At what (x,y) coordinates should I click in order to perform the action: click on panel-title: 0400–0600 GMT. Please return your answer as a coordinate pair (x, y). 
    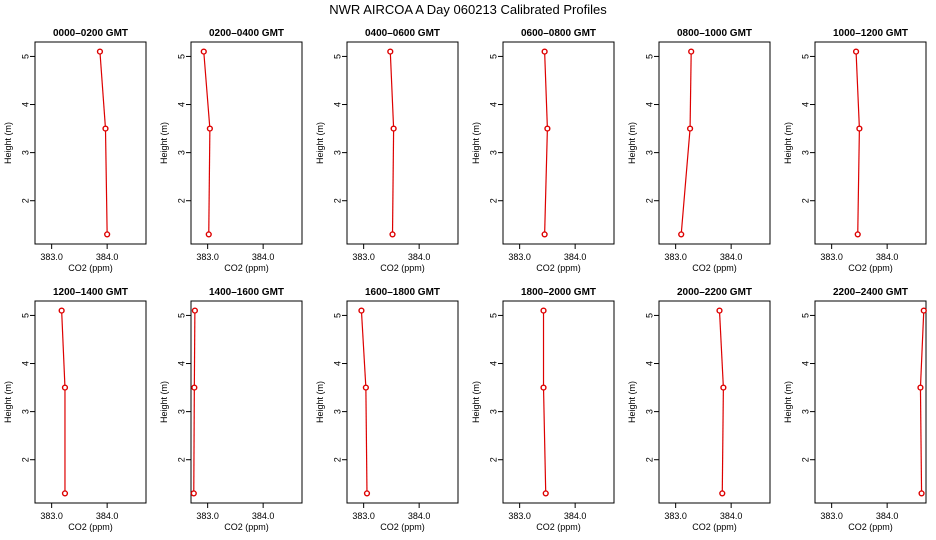
    Looking at the image, I should click on (402, 33).